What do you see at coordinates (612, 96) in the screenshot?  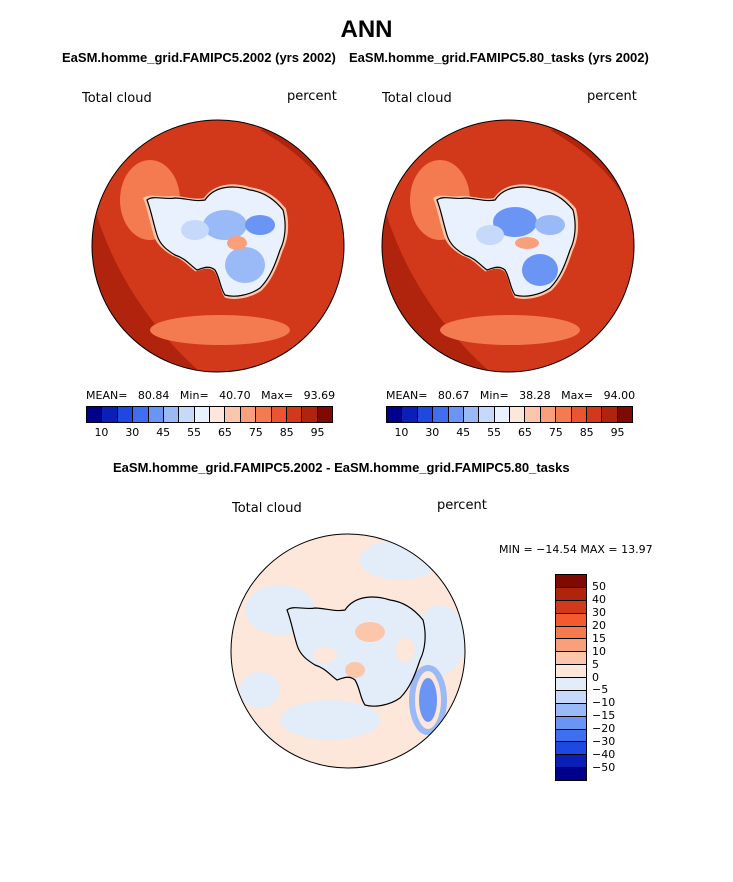 I see `panel-2-units-label: percent` at bounding box center [612, 96].